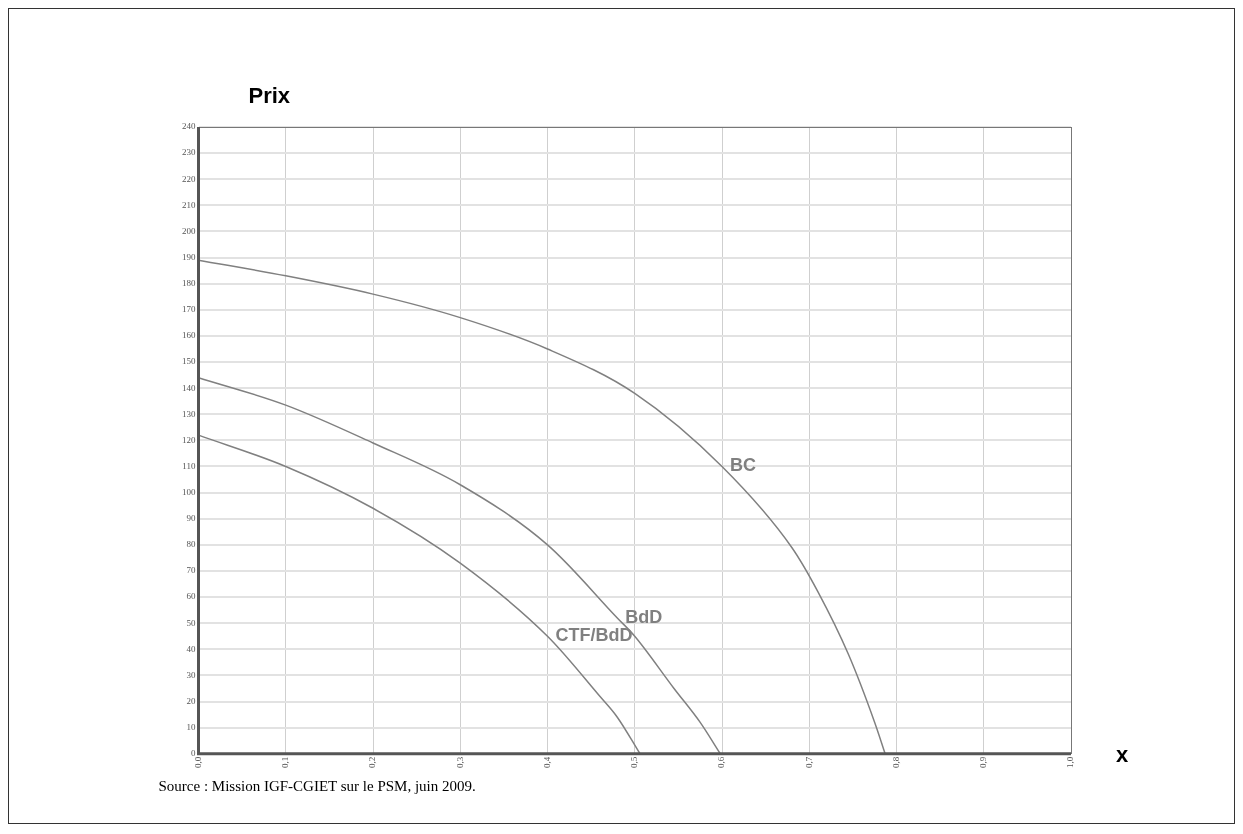  Describe the element at coordinates (721, 762) in the screenshot. I see `x-tick-label: 0,6` at that location.